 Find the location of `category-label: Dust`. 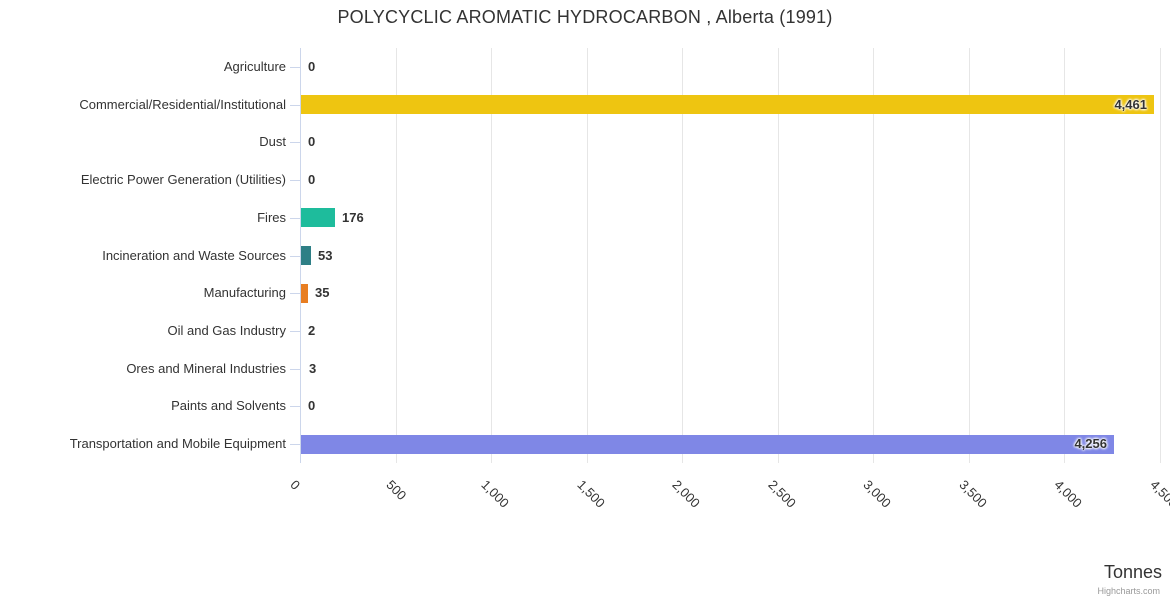

category-label: Dust is located at coordinates (272, 141).